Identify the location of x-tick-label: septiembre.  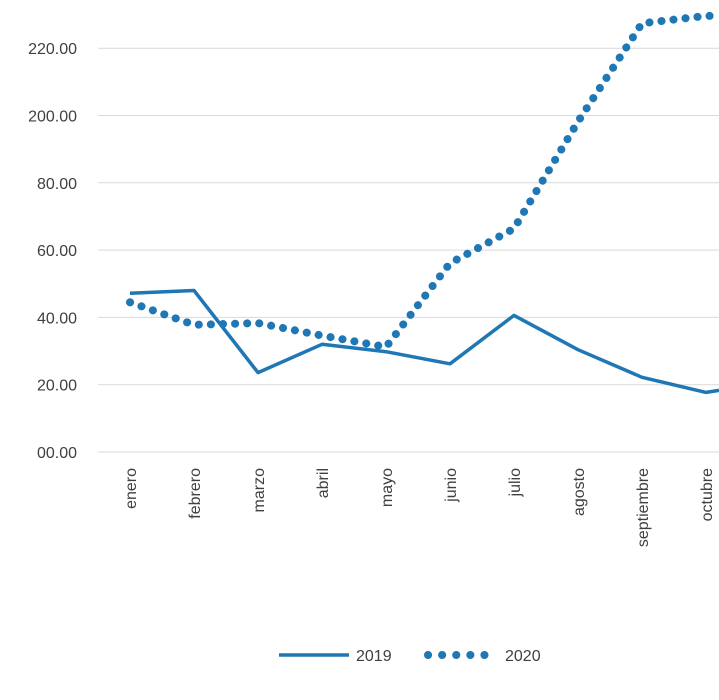
(643, 507).